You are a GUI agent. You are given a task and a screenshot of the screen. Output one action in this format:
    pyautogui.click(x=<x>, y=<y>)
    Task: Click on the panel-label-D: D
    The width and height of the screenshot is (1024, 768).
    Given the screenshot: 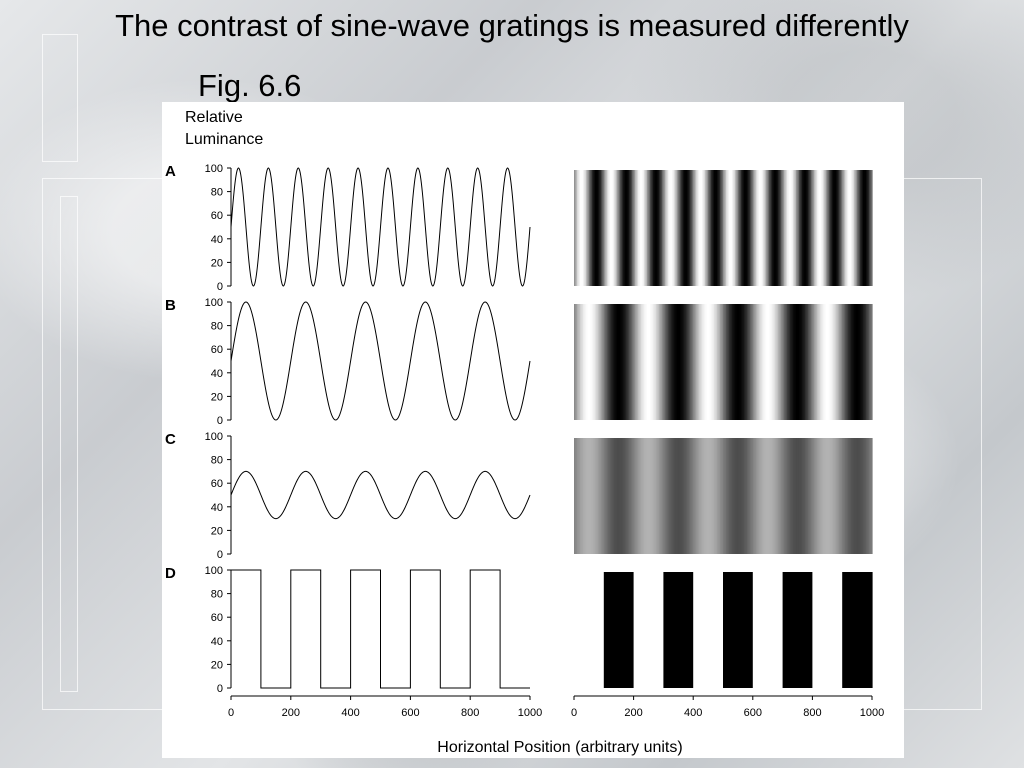 What is the action you would take?
    pyautogui.click(x=170, y=573)
    